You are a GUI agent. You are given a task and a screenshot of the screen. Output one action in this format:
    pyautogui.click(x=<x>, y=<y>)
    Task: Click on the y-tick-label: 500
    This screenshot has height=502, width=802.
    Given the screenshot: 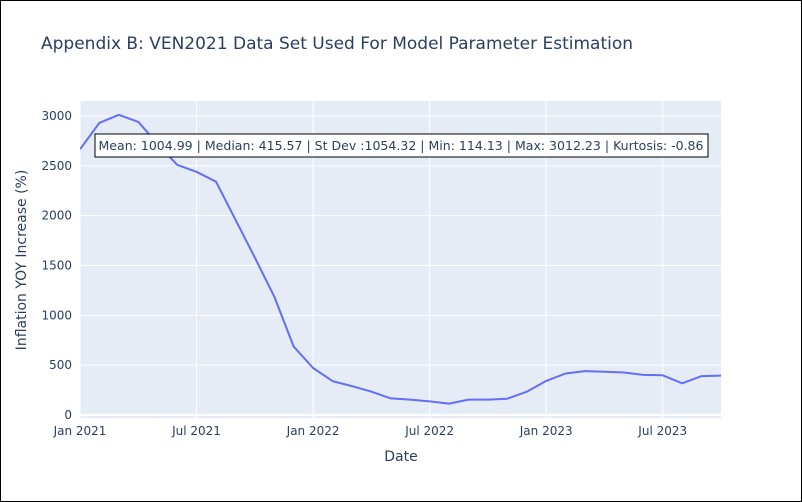 What is the action you would take?
    pyautogui.click(x=60, y=365)
    